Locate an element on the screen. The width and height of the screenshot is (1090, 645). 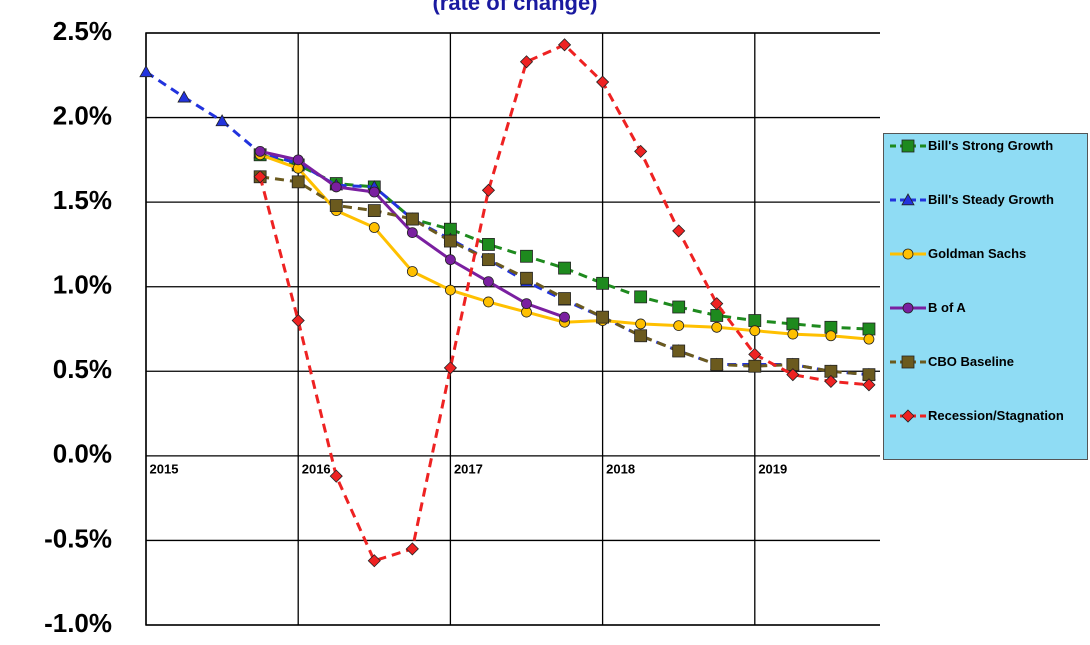
x-tick-label: 2018 is located at coordinates (620, 468).